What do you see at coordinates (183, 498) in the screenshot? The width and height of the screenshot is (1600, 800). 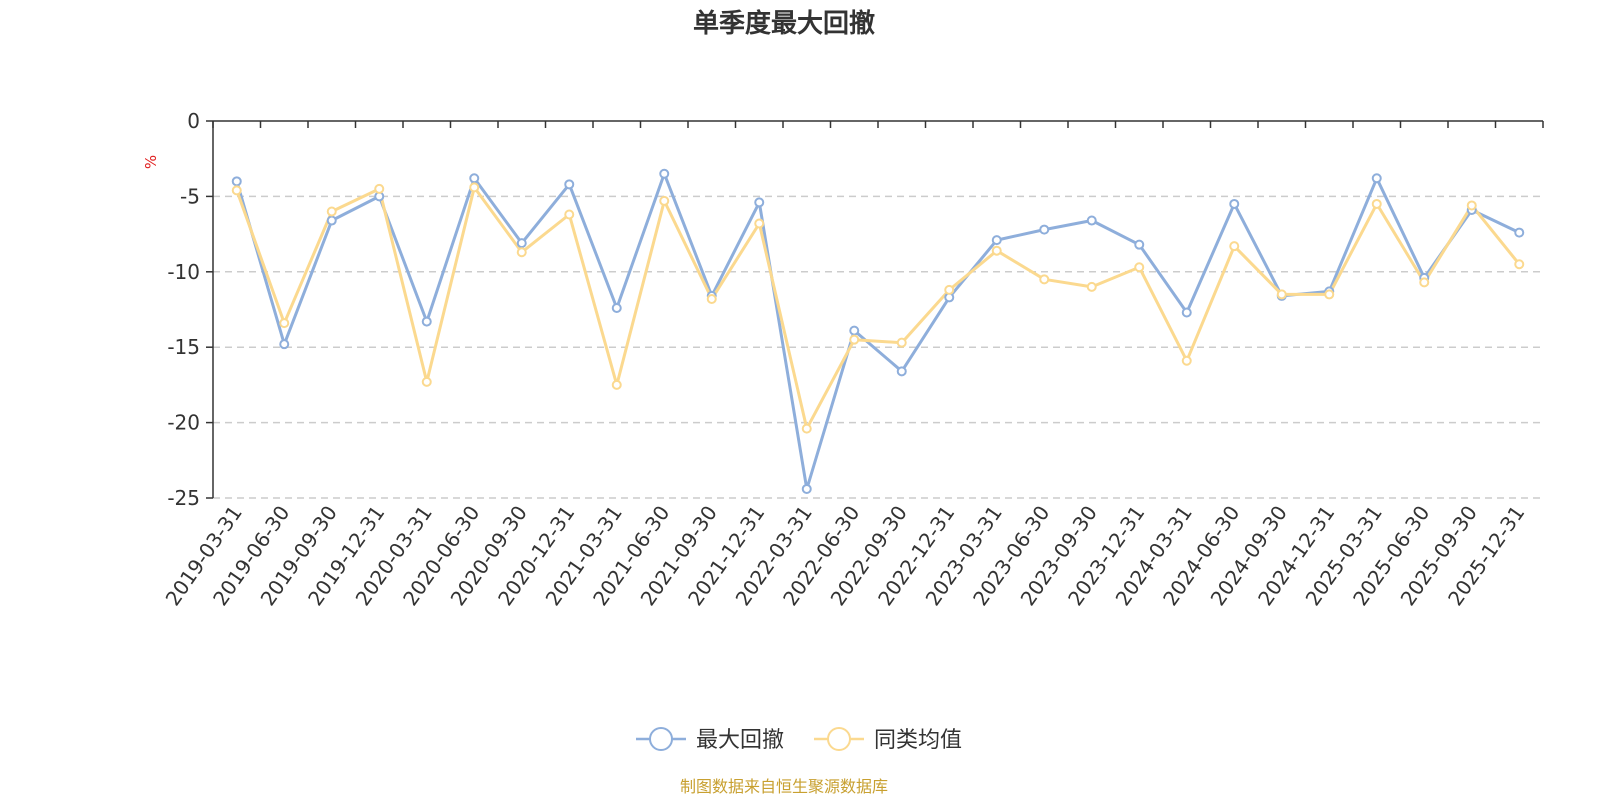 I see `y-tick-label: -25` at bounding box center [183, 498].